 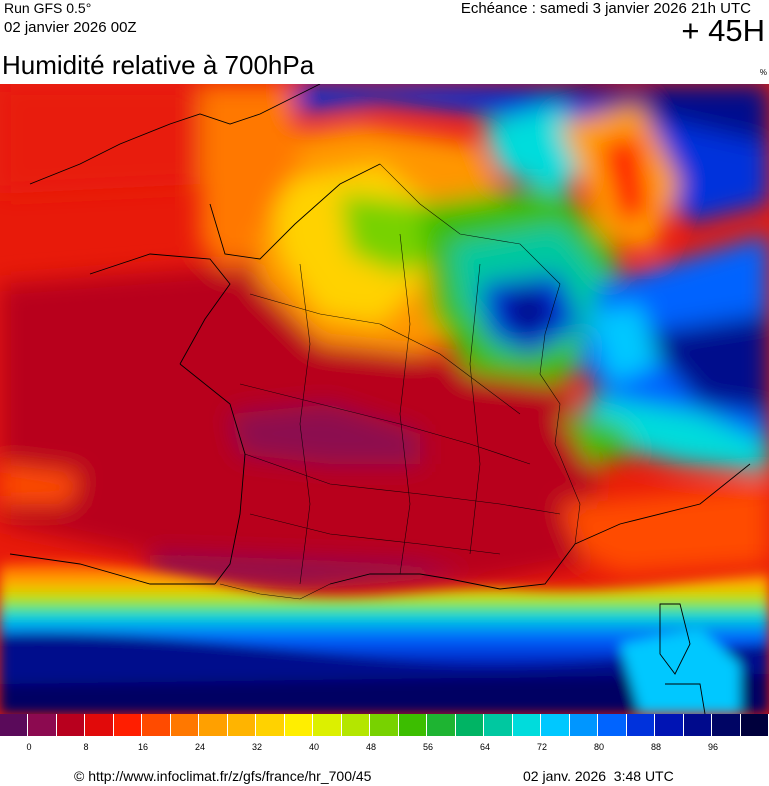 What do you see at coordinates (485, 747) in the screenshot?
I see `scale-tick-label: 64` at bounding box center [485, 747].